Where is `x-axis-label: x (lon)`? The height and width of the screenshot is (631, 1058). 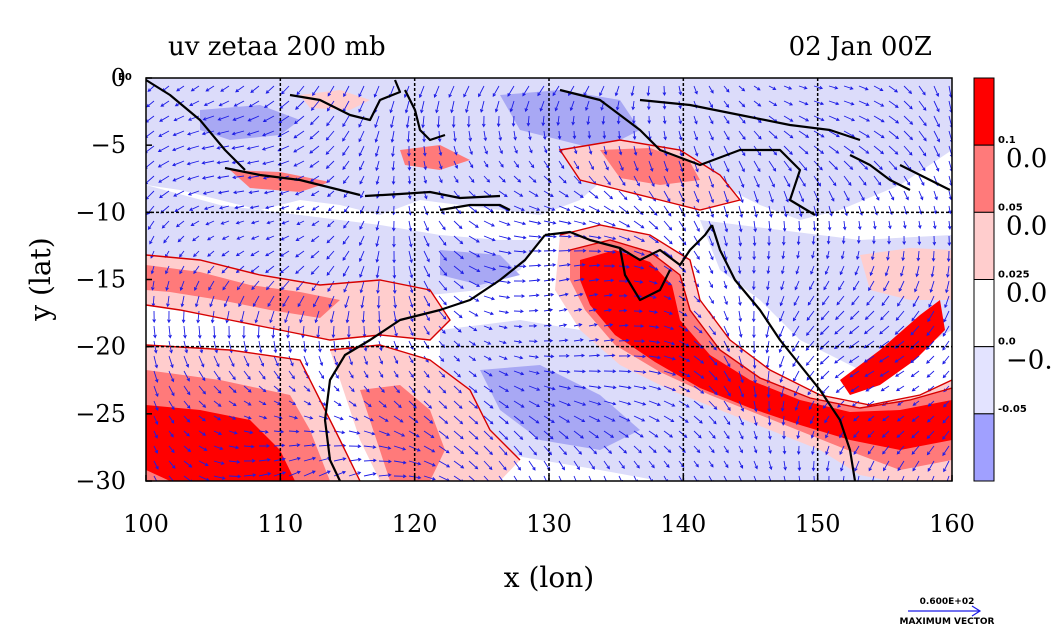
x-axis-label: x (lon) is located at coordinates (549, 577).